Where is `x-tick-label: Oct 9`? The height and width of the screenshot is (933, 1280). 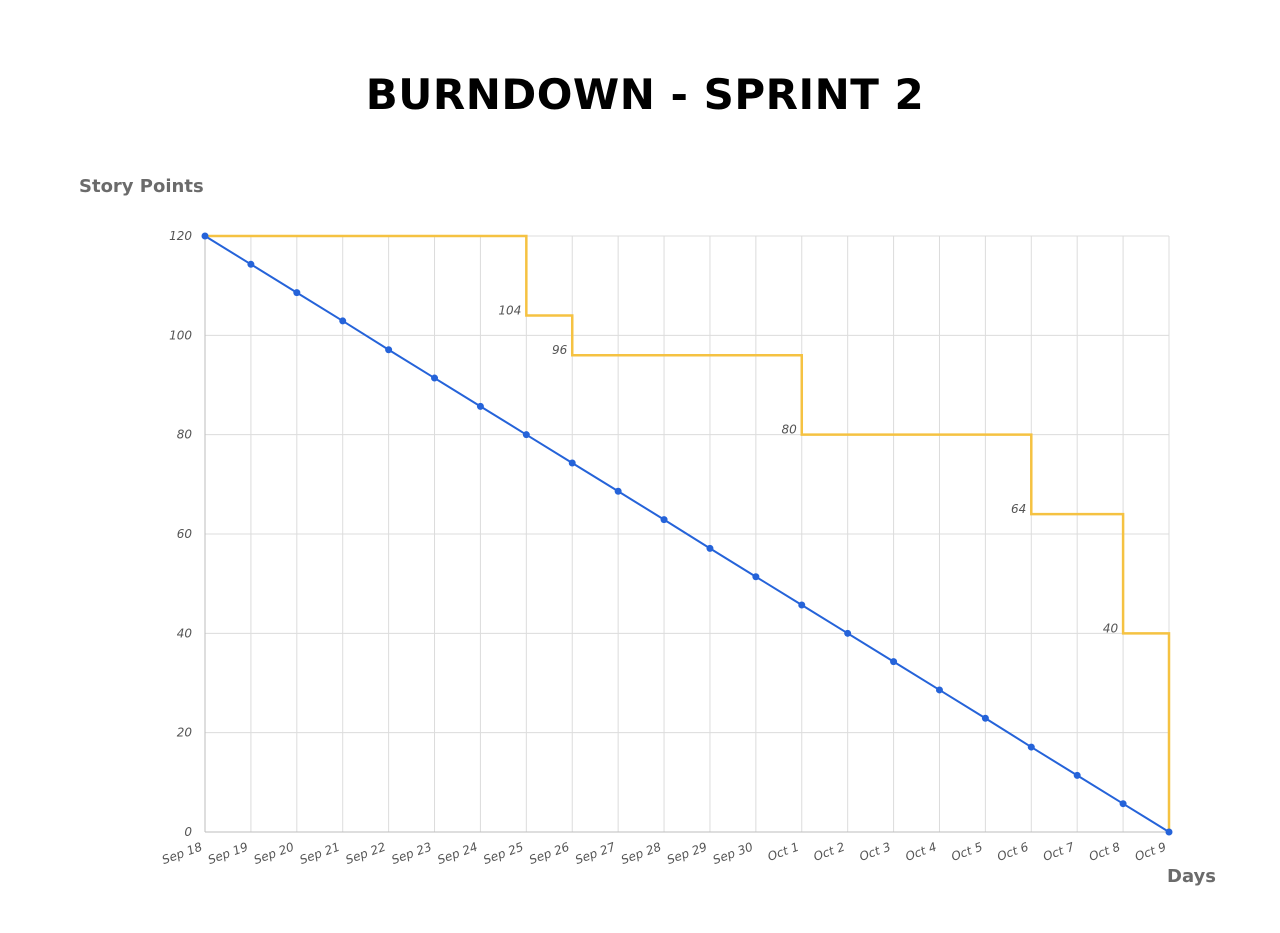
x-tick-label: Oct 9 is located at coordinates (1150, 852).